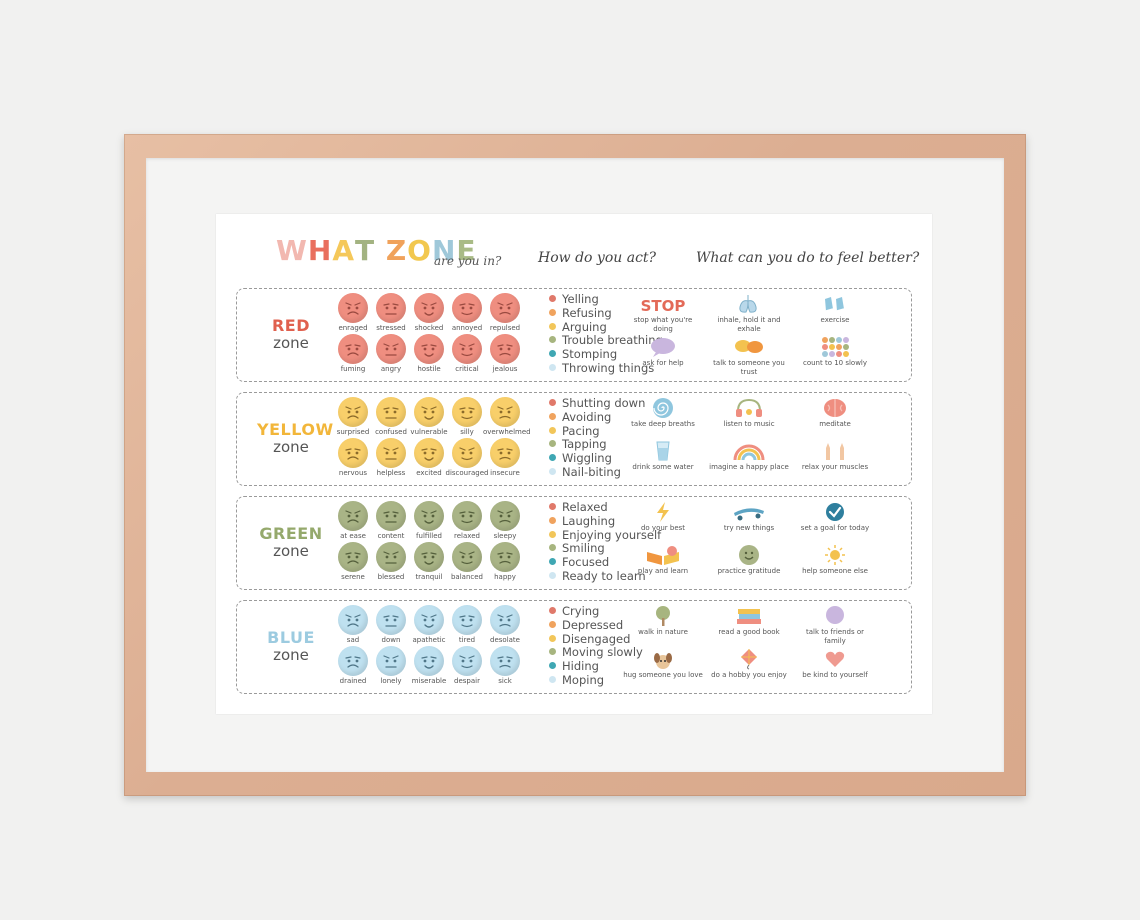  Describe the element at coordinates (581, 611) in the screenshot. I see `behavior-text: Crying` at that location.